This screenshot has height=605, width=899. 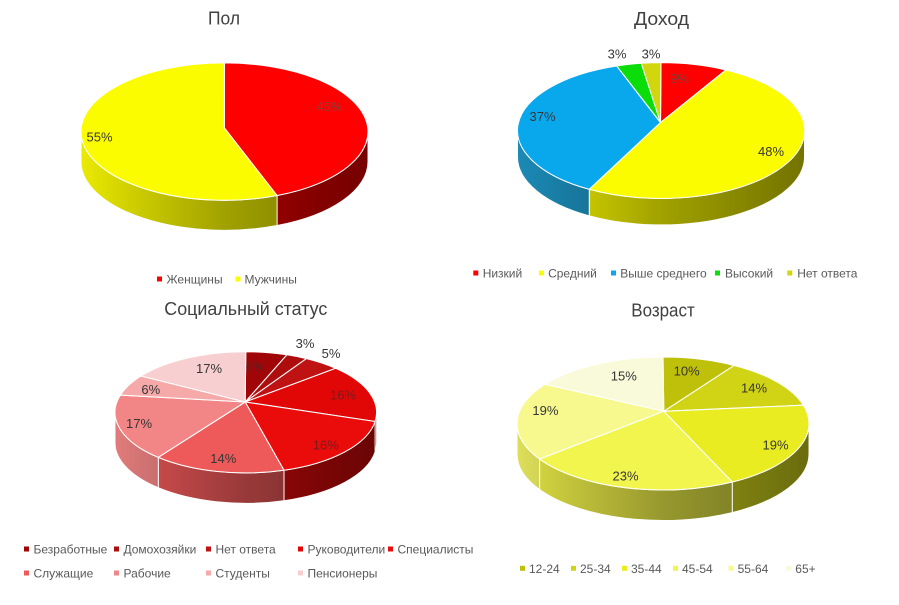 What do you see at coordinates (572, 274) in the screenshot?
I see `svg-text: Средний` at bounding box center [572, 274].